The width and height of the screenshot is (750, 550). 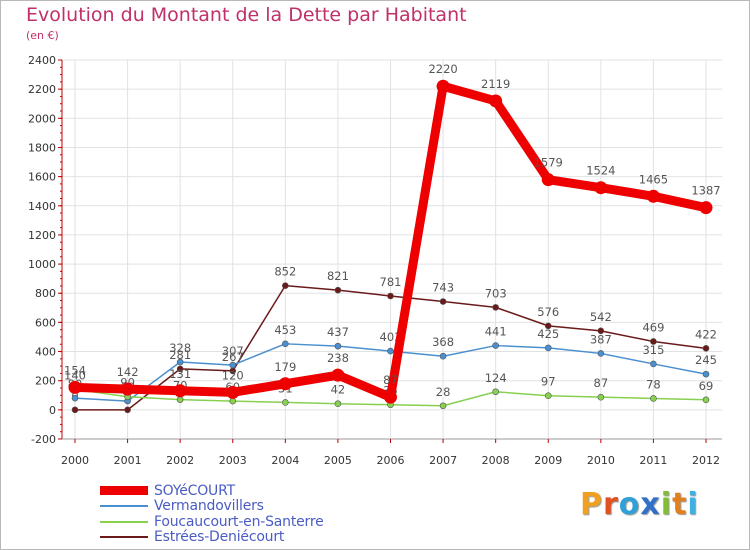 What do you see at coordinates (42, 177) in the screenshot?
I see `y-tick-label: 1600` at bounding box center [42, 177].